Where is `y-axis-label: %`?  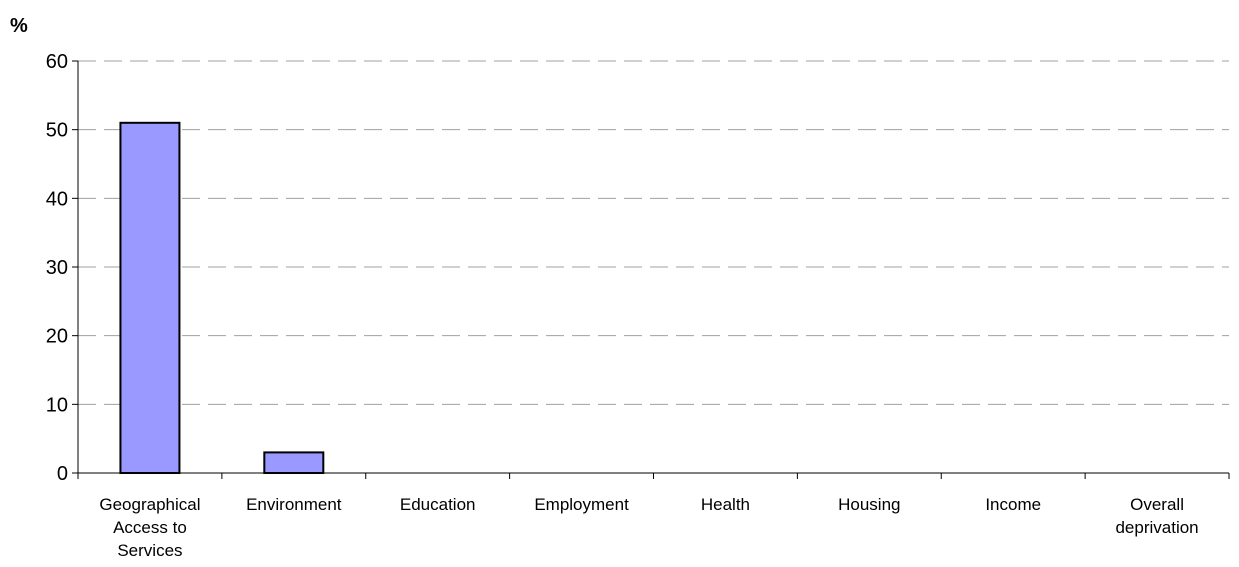 y-axis-label: % is located at coordinates (19, 26).